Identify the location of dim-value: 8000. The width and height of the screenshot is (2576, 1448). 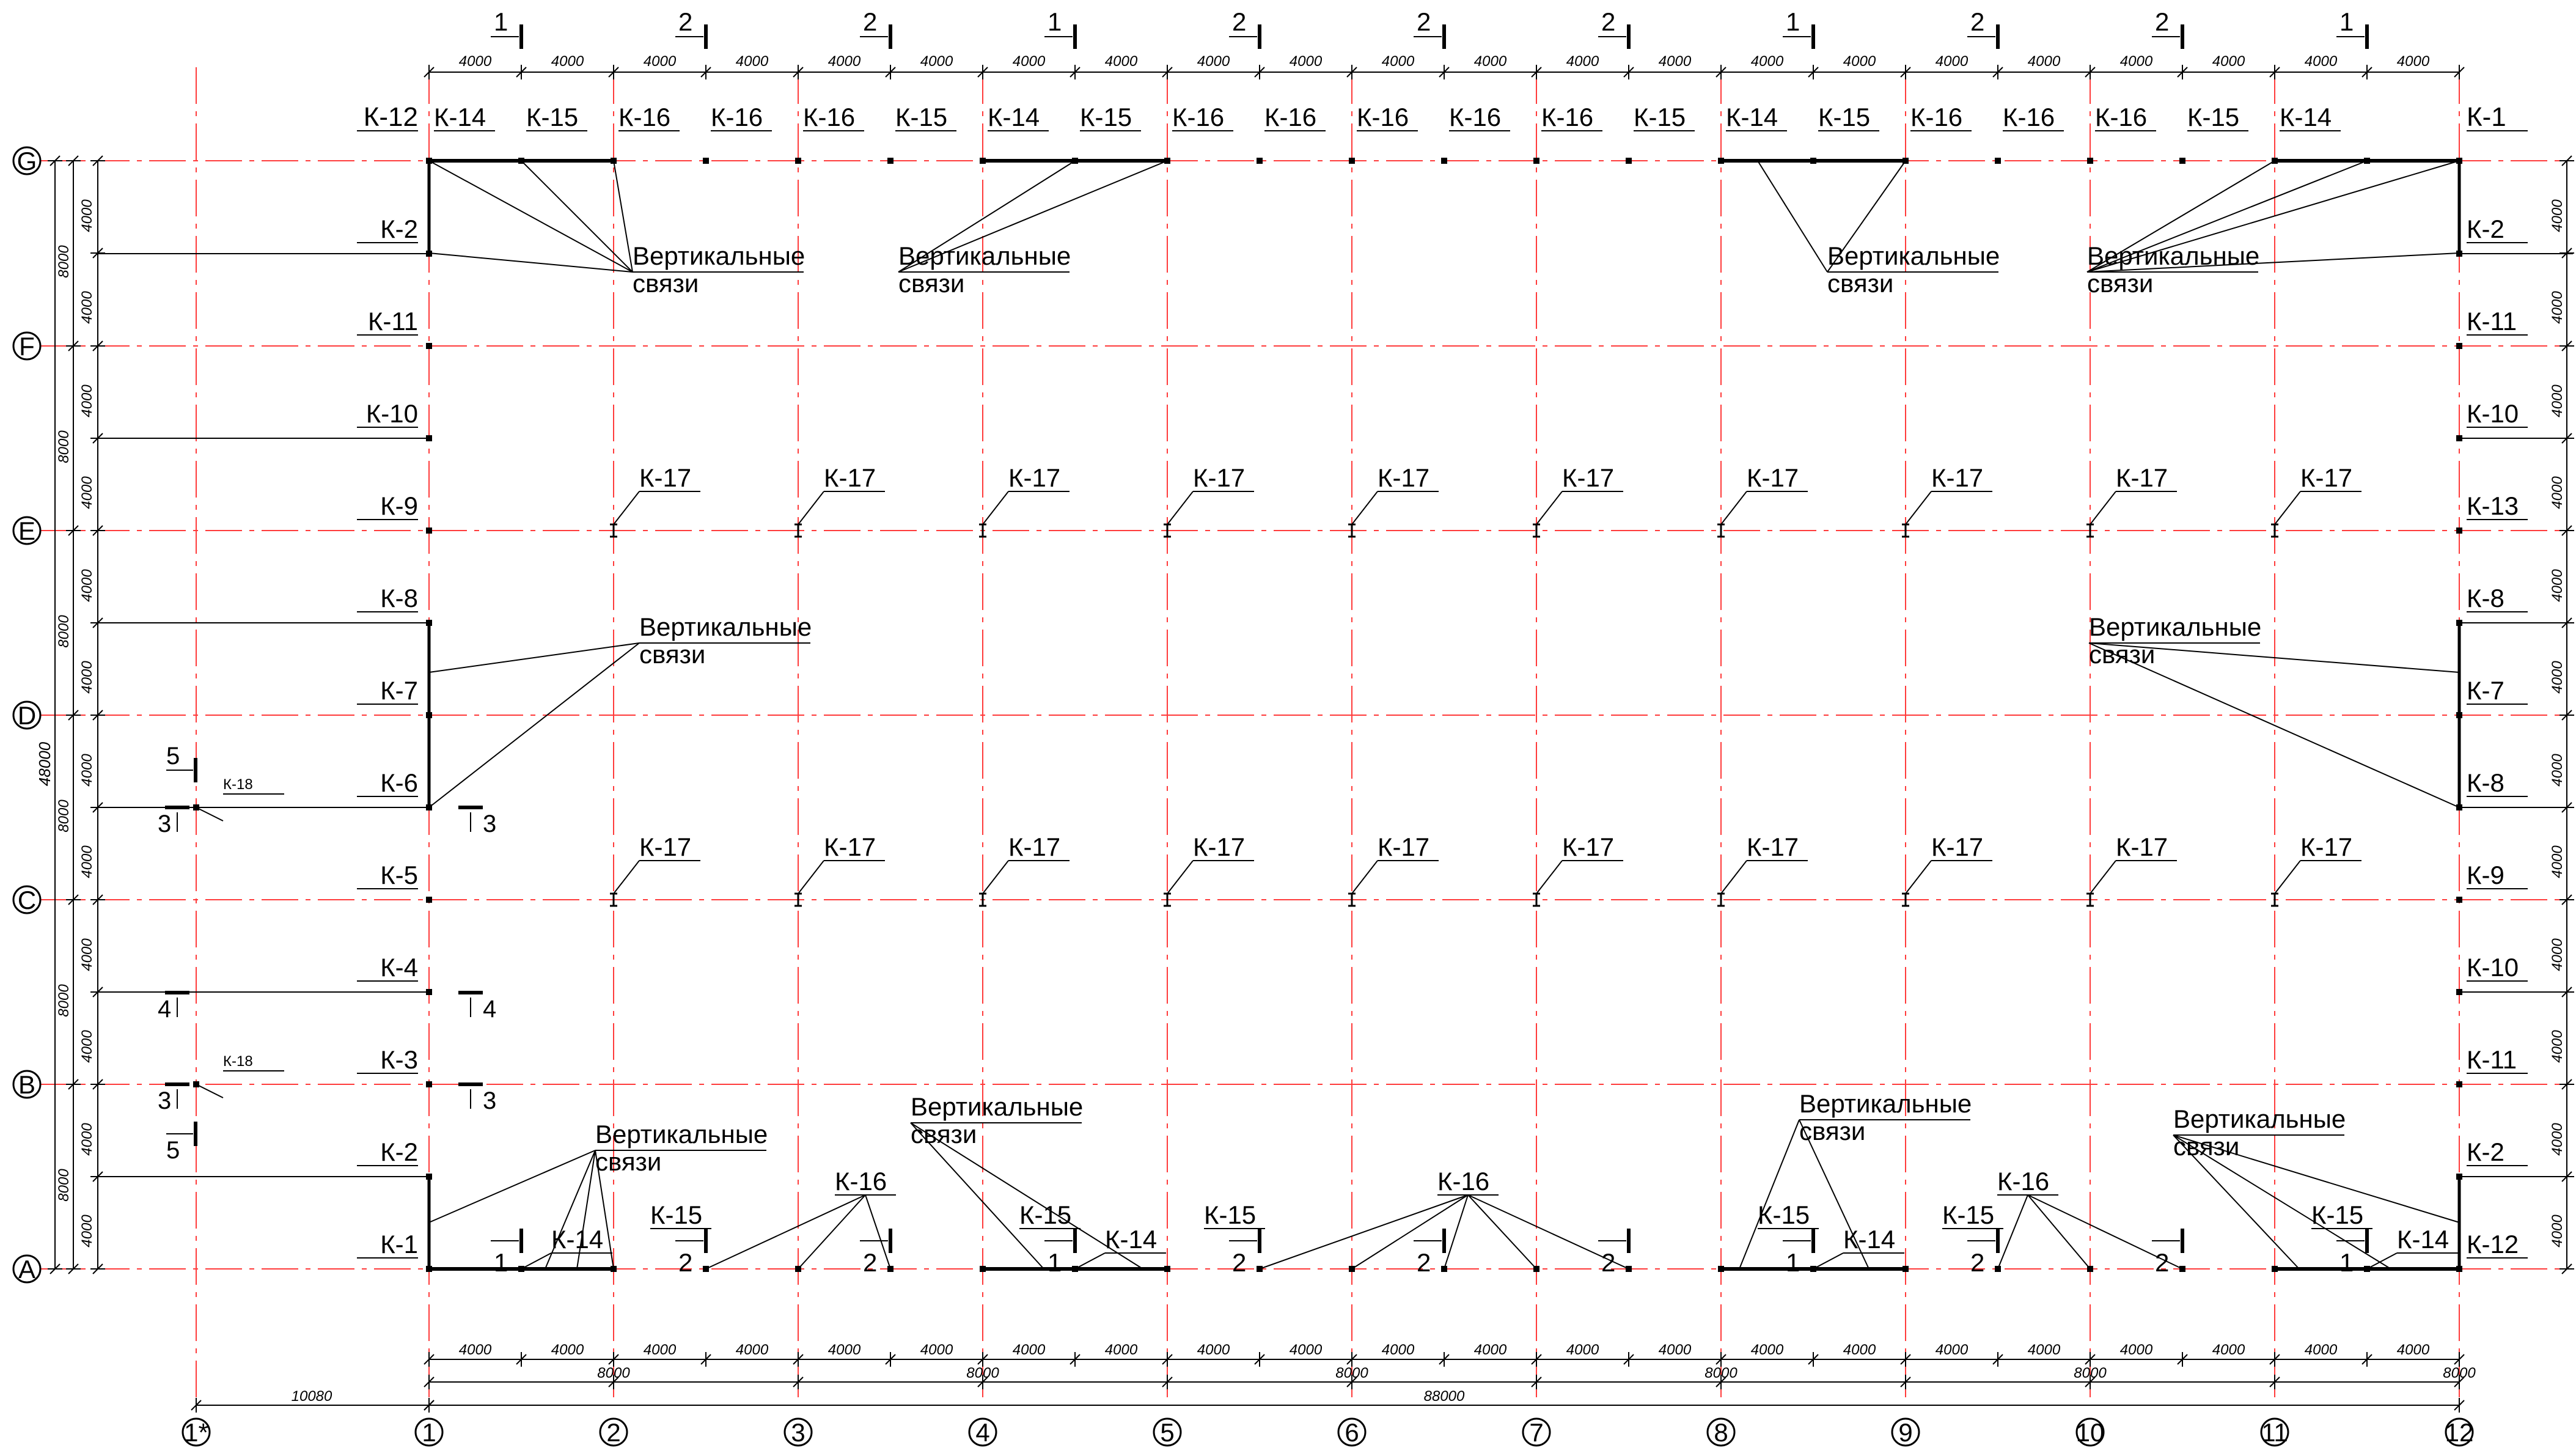
(1351, 1373).